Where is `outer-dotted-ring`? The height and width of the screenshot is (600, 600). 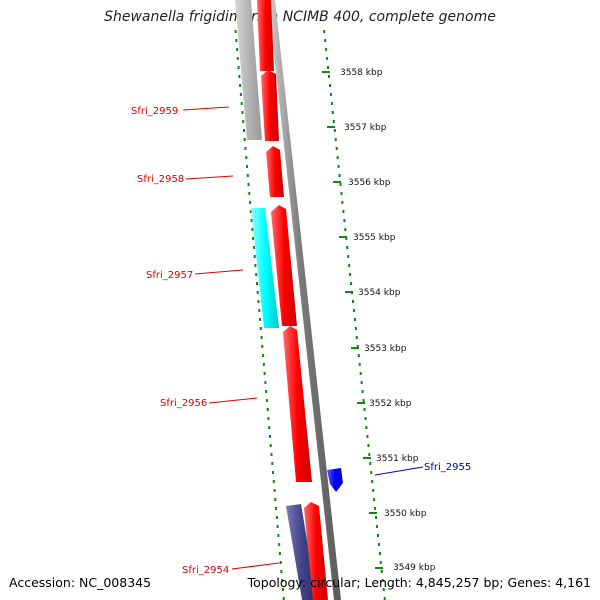
outer-dotted-ring is located at coordinates (354, 315).